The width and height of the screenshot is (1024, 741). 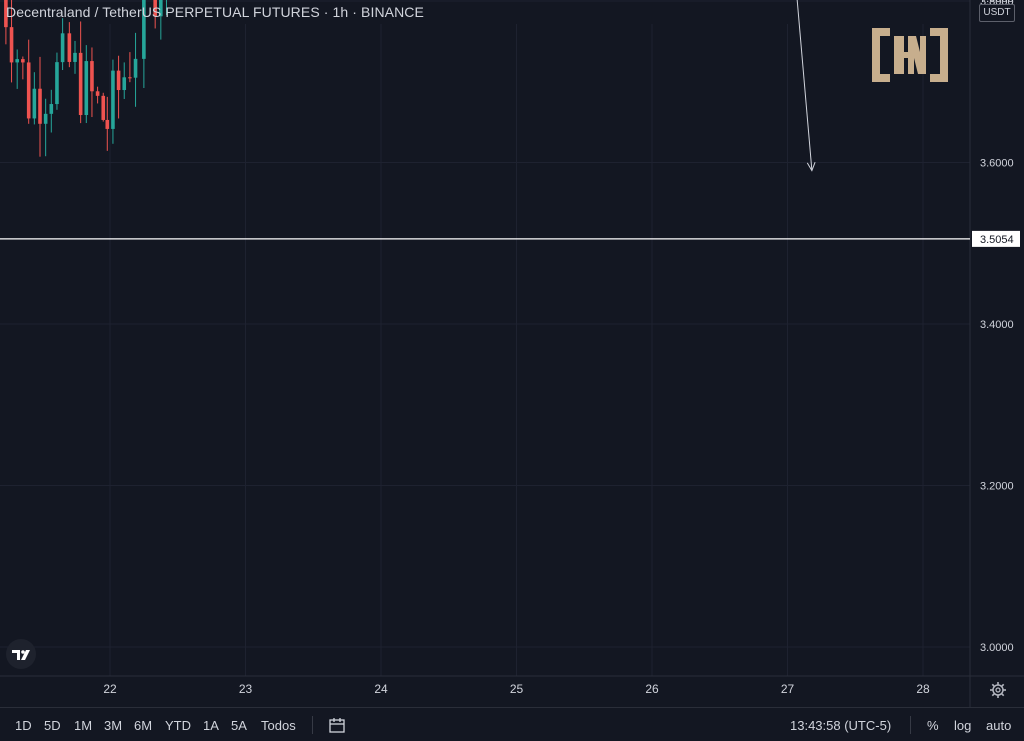 I want to click on timeframe-5d-button: 5D, so click(x=52, y=725).